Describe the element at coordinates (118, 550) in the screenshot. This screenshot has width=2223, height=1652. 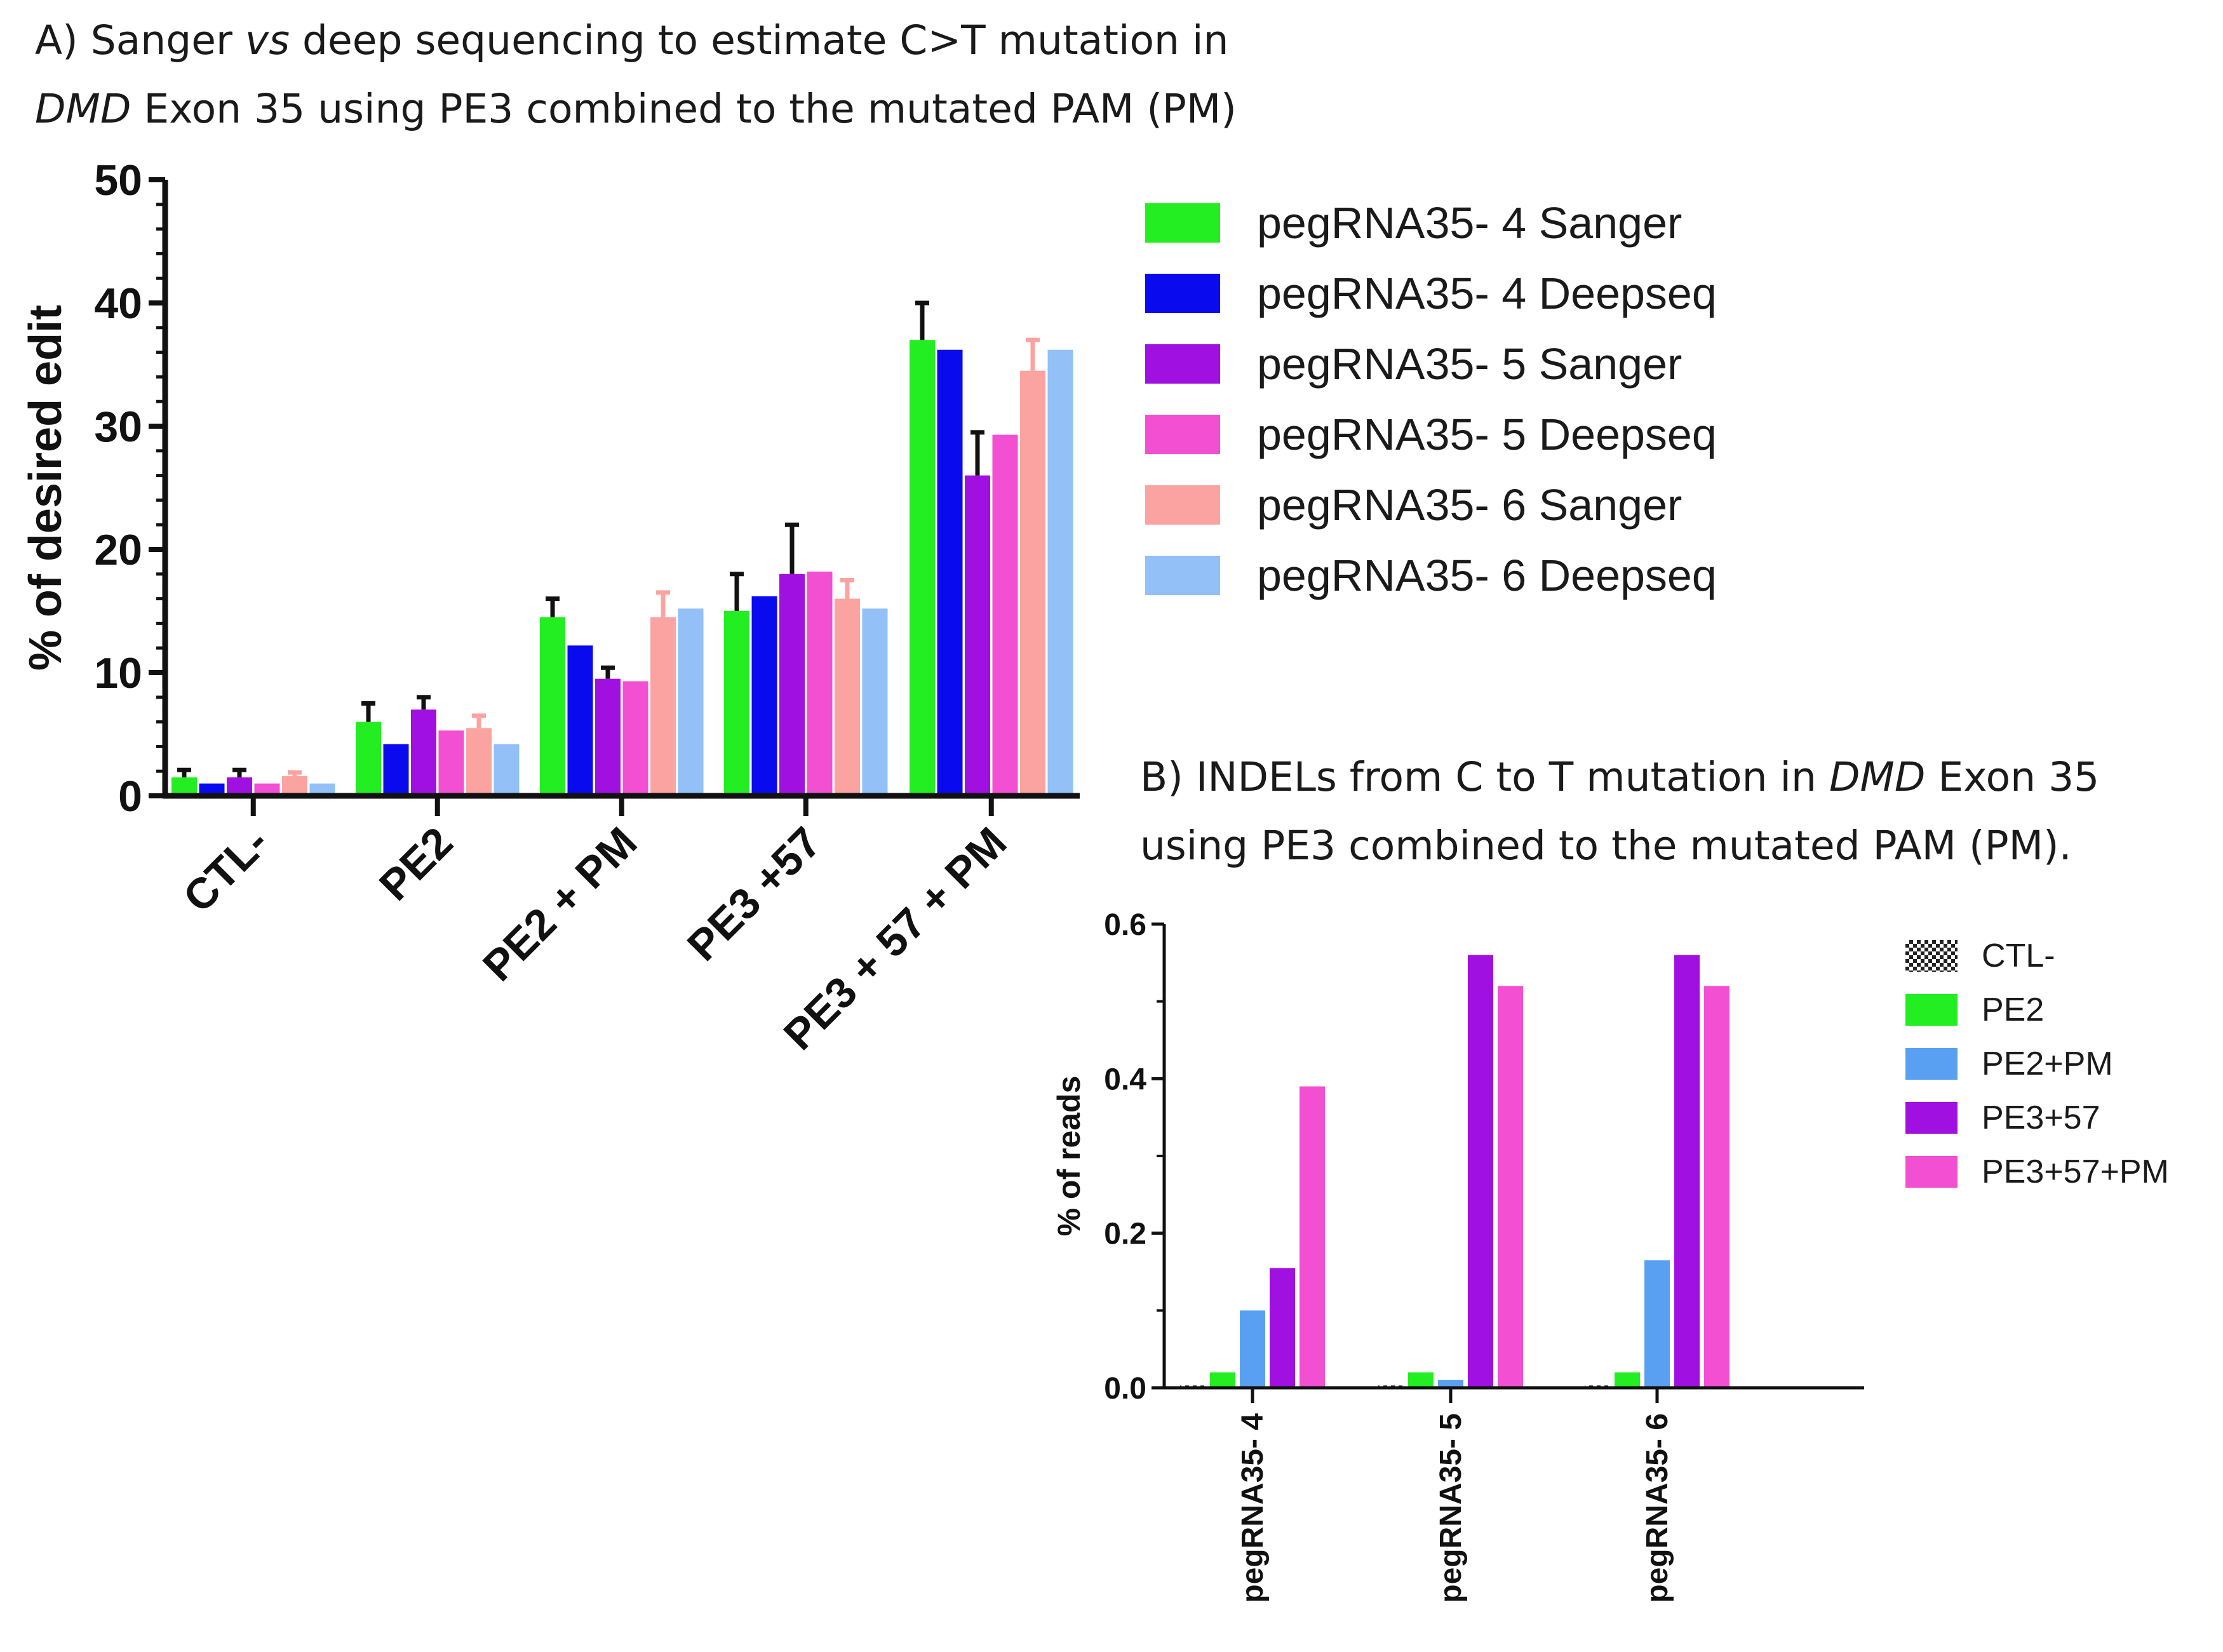
I see `y-tick-label: 20` at that location.